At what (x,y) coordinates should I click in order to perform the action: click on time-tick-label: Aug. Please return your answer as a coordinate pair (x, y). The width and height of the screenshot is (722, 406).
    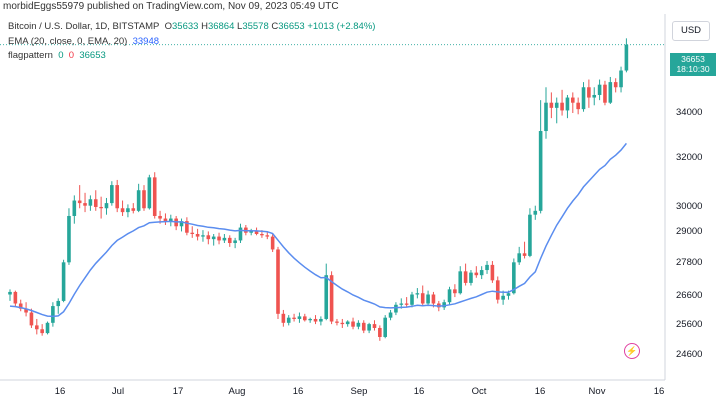
    Looking at the image, I should click on (237, 391).